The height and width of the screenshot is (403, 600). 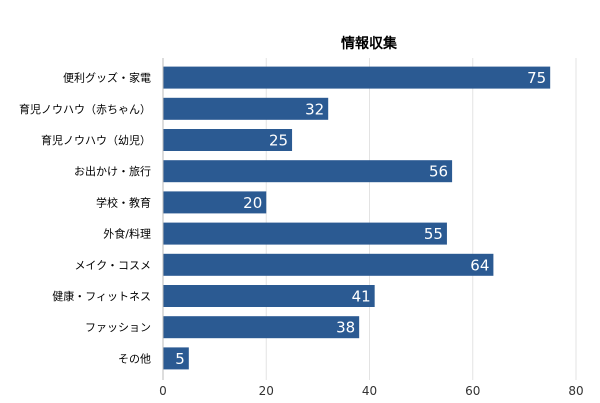 I want to click on bar-value-label: 38, so click(x=345, y=328).